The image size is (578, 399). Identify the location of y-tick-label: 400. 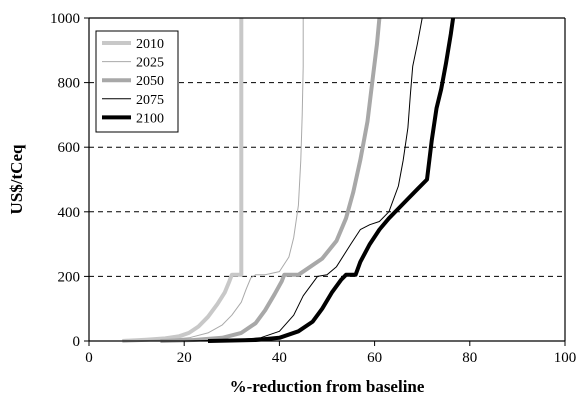
(69, 213).